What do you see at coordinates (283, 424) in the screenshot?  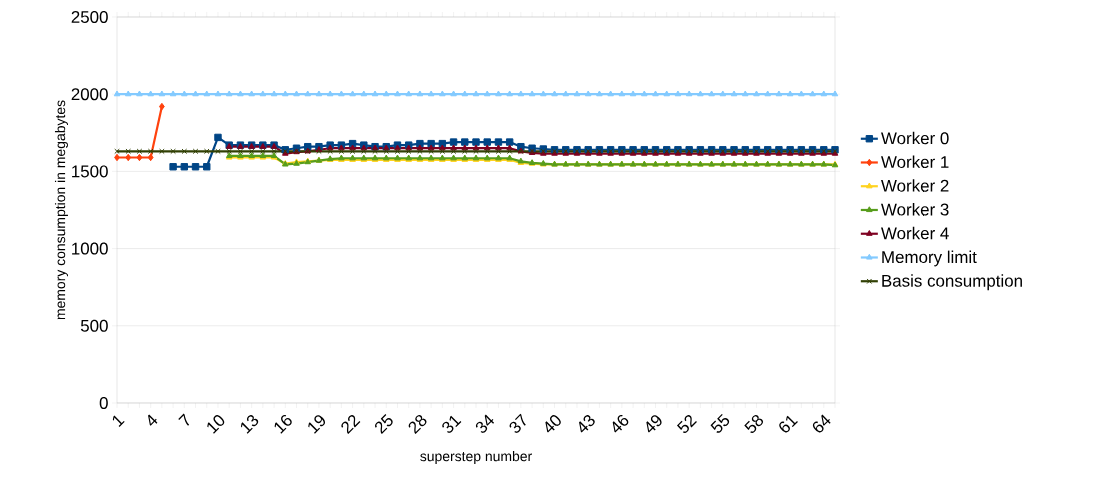 I see `x-tick-label: 16` at bounding box center [283, 424].